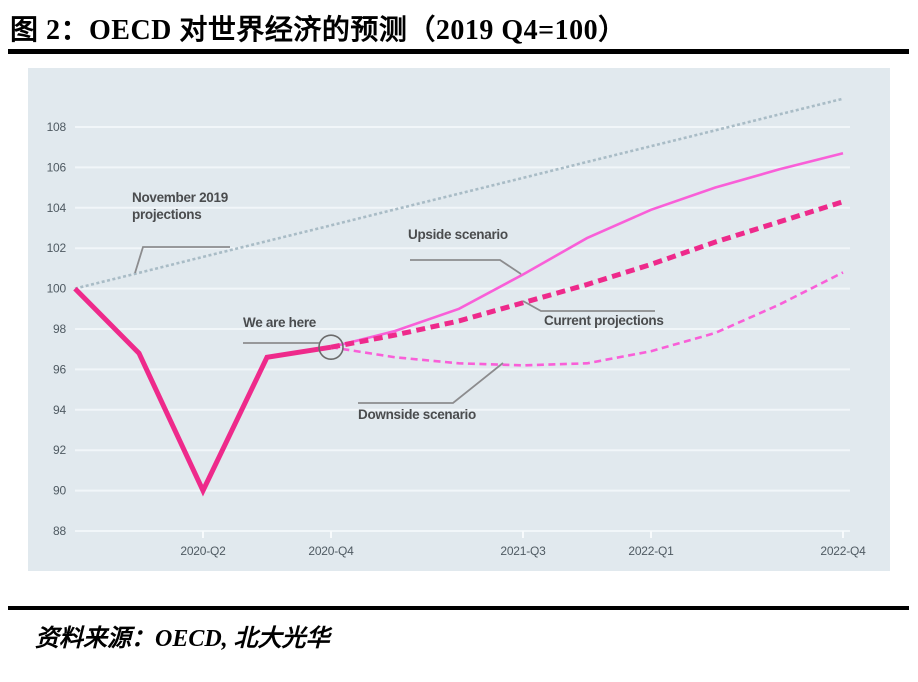  Describe the element at coordinates (318, 30) in the screenshot. I see `figure-title: 图 2：OECD 对世界经济的预测（2019 Q4=100）` at that location.